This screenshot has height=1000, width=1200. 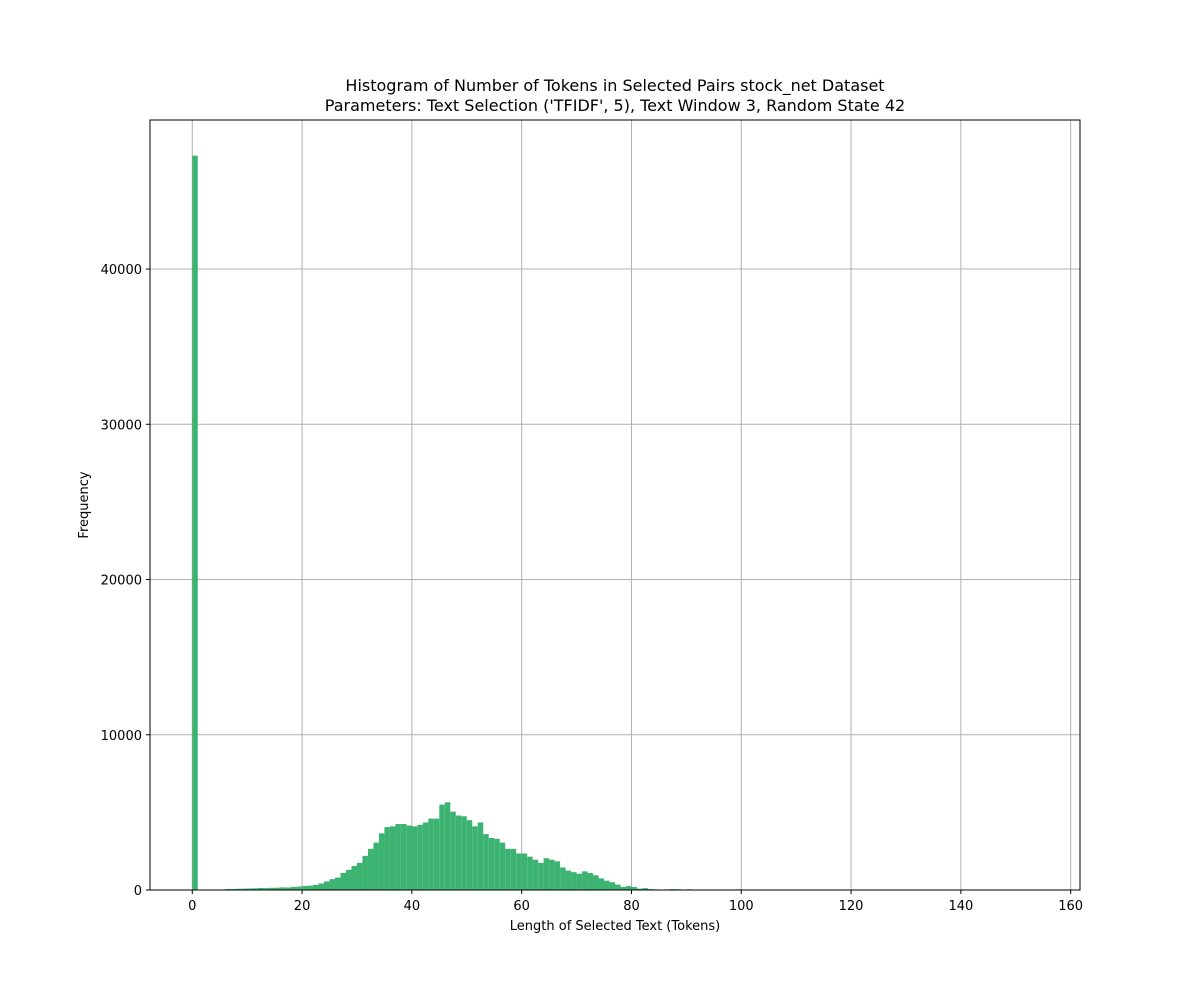 I want to click on x-ticks: 0 20 40 60 80 100 120 140 160, so click(x=635, y=902).